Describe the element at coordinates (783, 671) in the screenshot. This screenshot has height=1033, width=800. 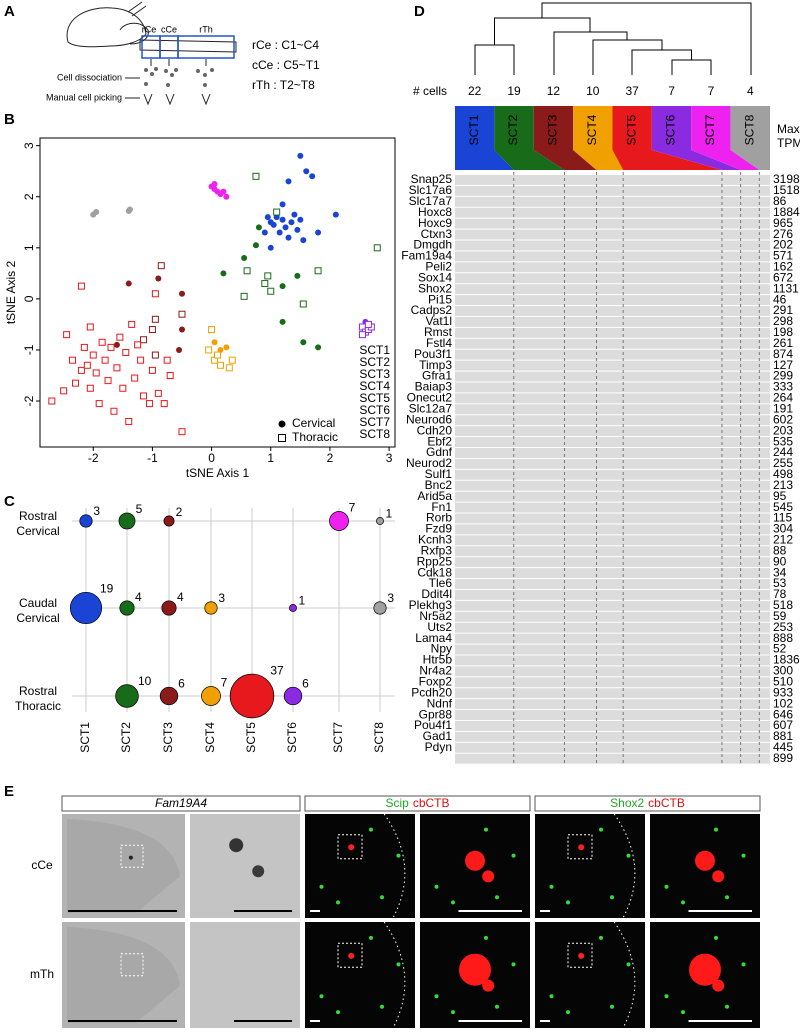
I see `max-tpm: 300` at that location.